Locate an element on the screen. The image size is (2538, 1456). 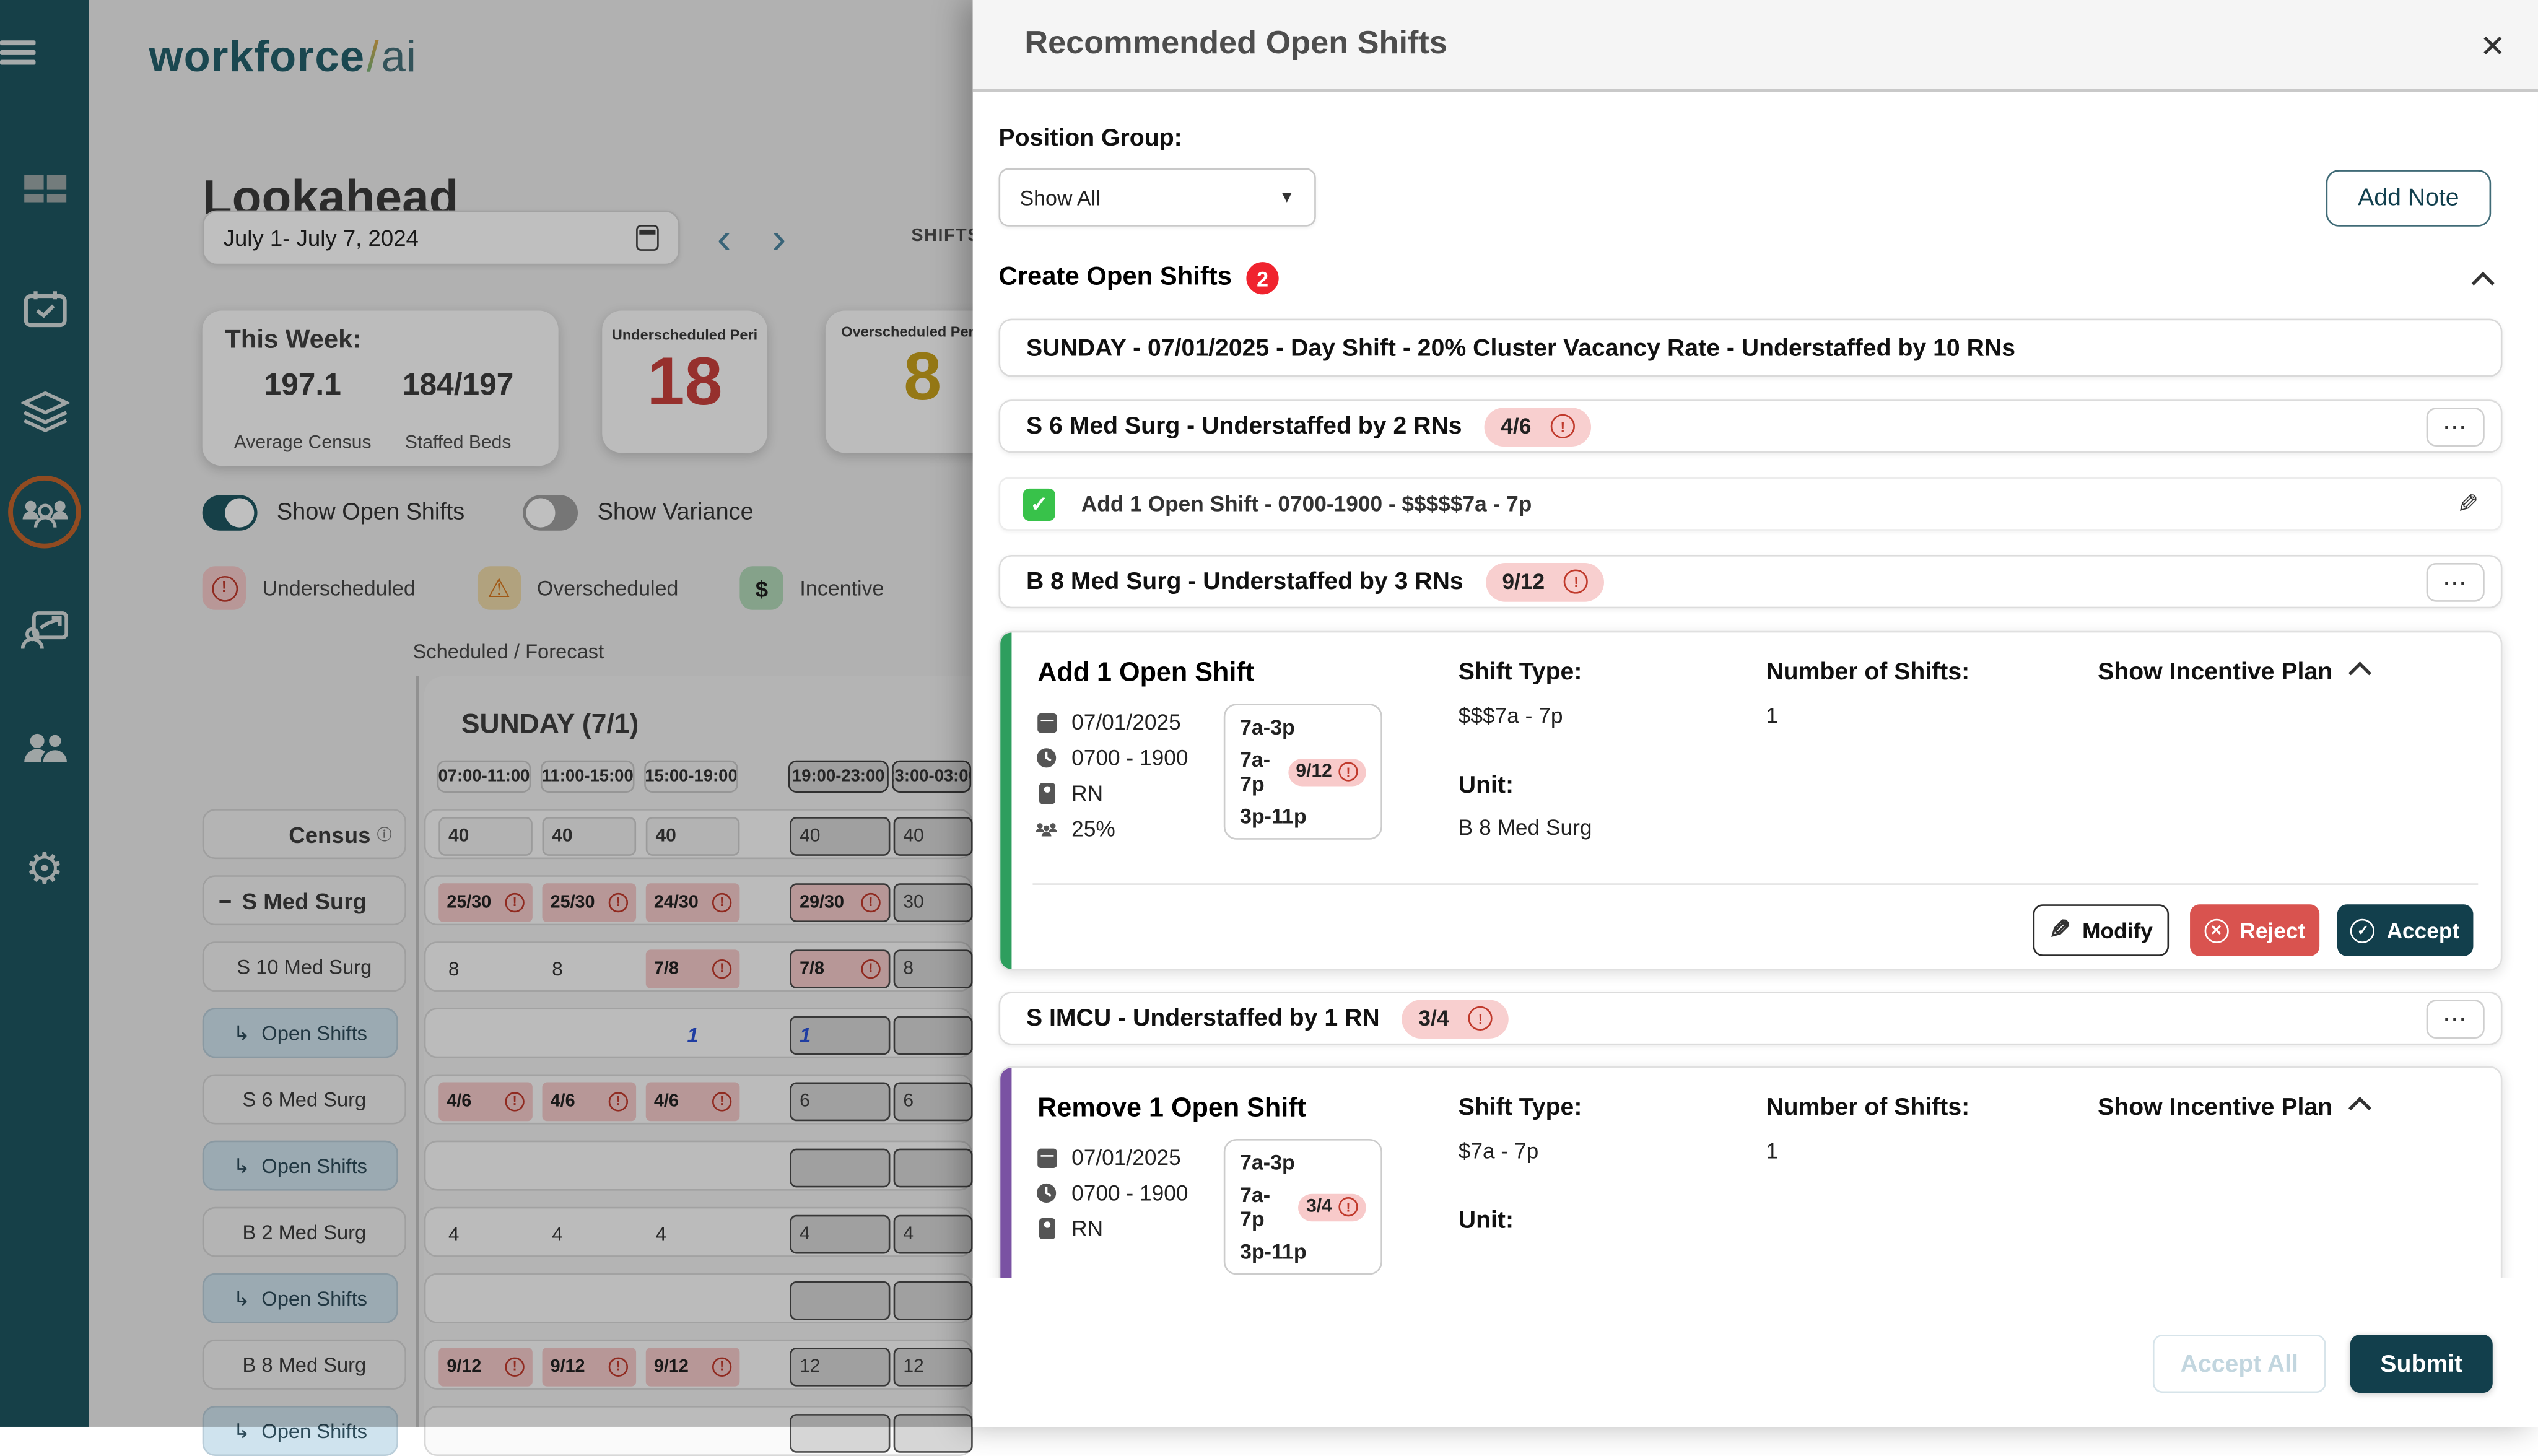
position-group-select: Show All ▼ is located at coordinates (1157, 197).